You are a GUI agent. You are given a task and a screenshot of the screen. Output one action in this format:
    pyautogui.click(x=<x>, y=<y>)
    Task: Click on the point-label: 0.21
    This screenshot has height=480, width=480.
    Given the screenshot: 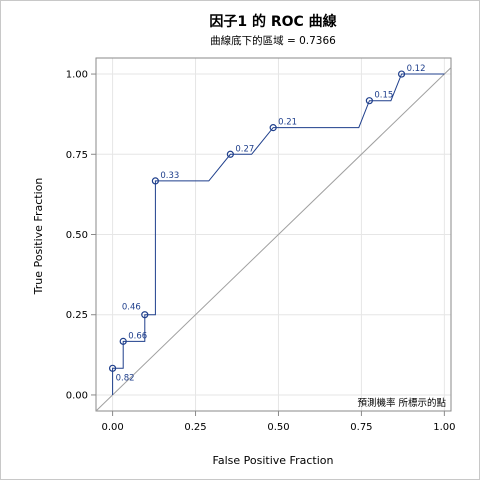 What is the action you would take?
    pyautogui.click(x=287, y=123)
    